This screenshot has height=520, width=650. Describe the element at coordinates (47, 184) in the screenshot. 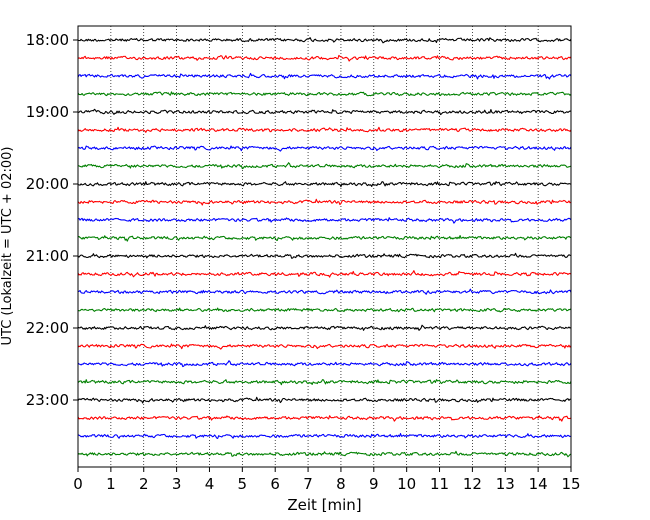

I see `y-tick-label: 20:00` at that location.